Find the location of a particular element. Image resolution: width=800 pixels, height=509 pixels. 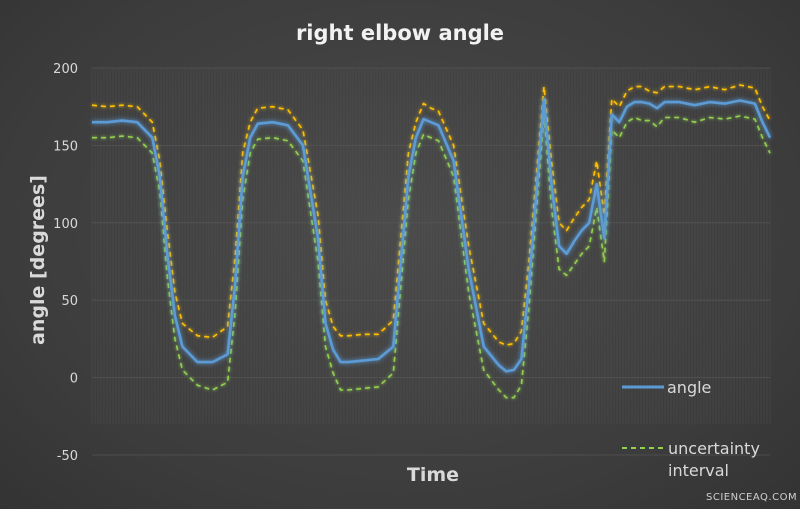

y-tick-label: 200 is located at coordinates (65, 69).